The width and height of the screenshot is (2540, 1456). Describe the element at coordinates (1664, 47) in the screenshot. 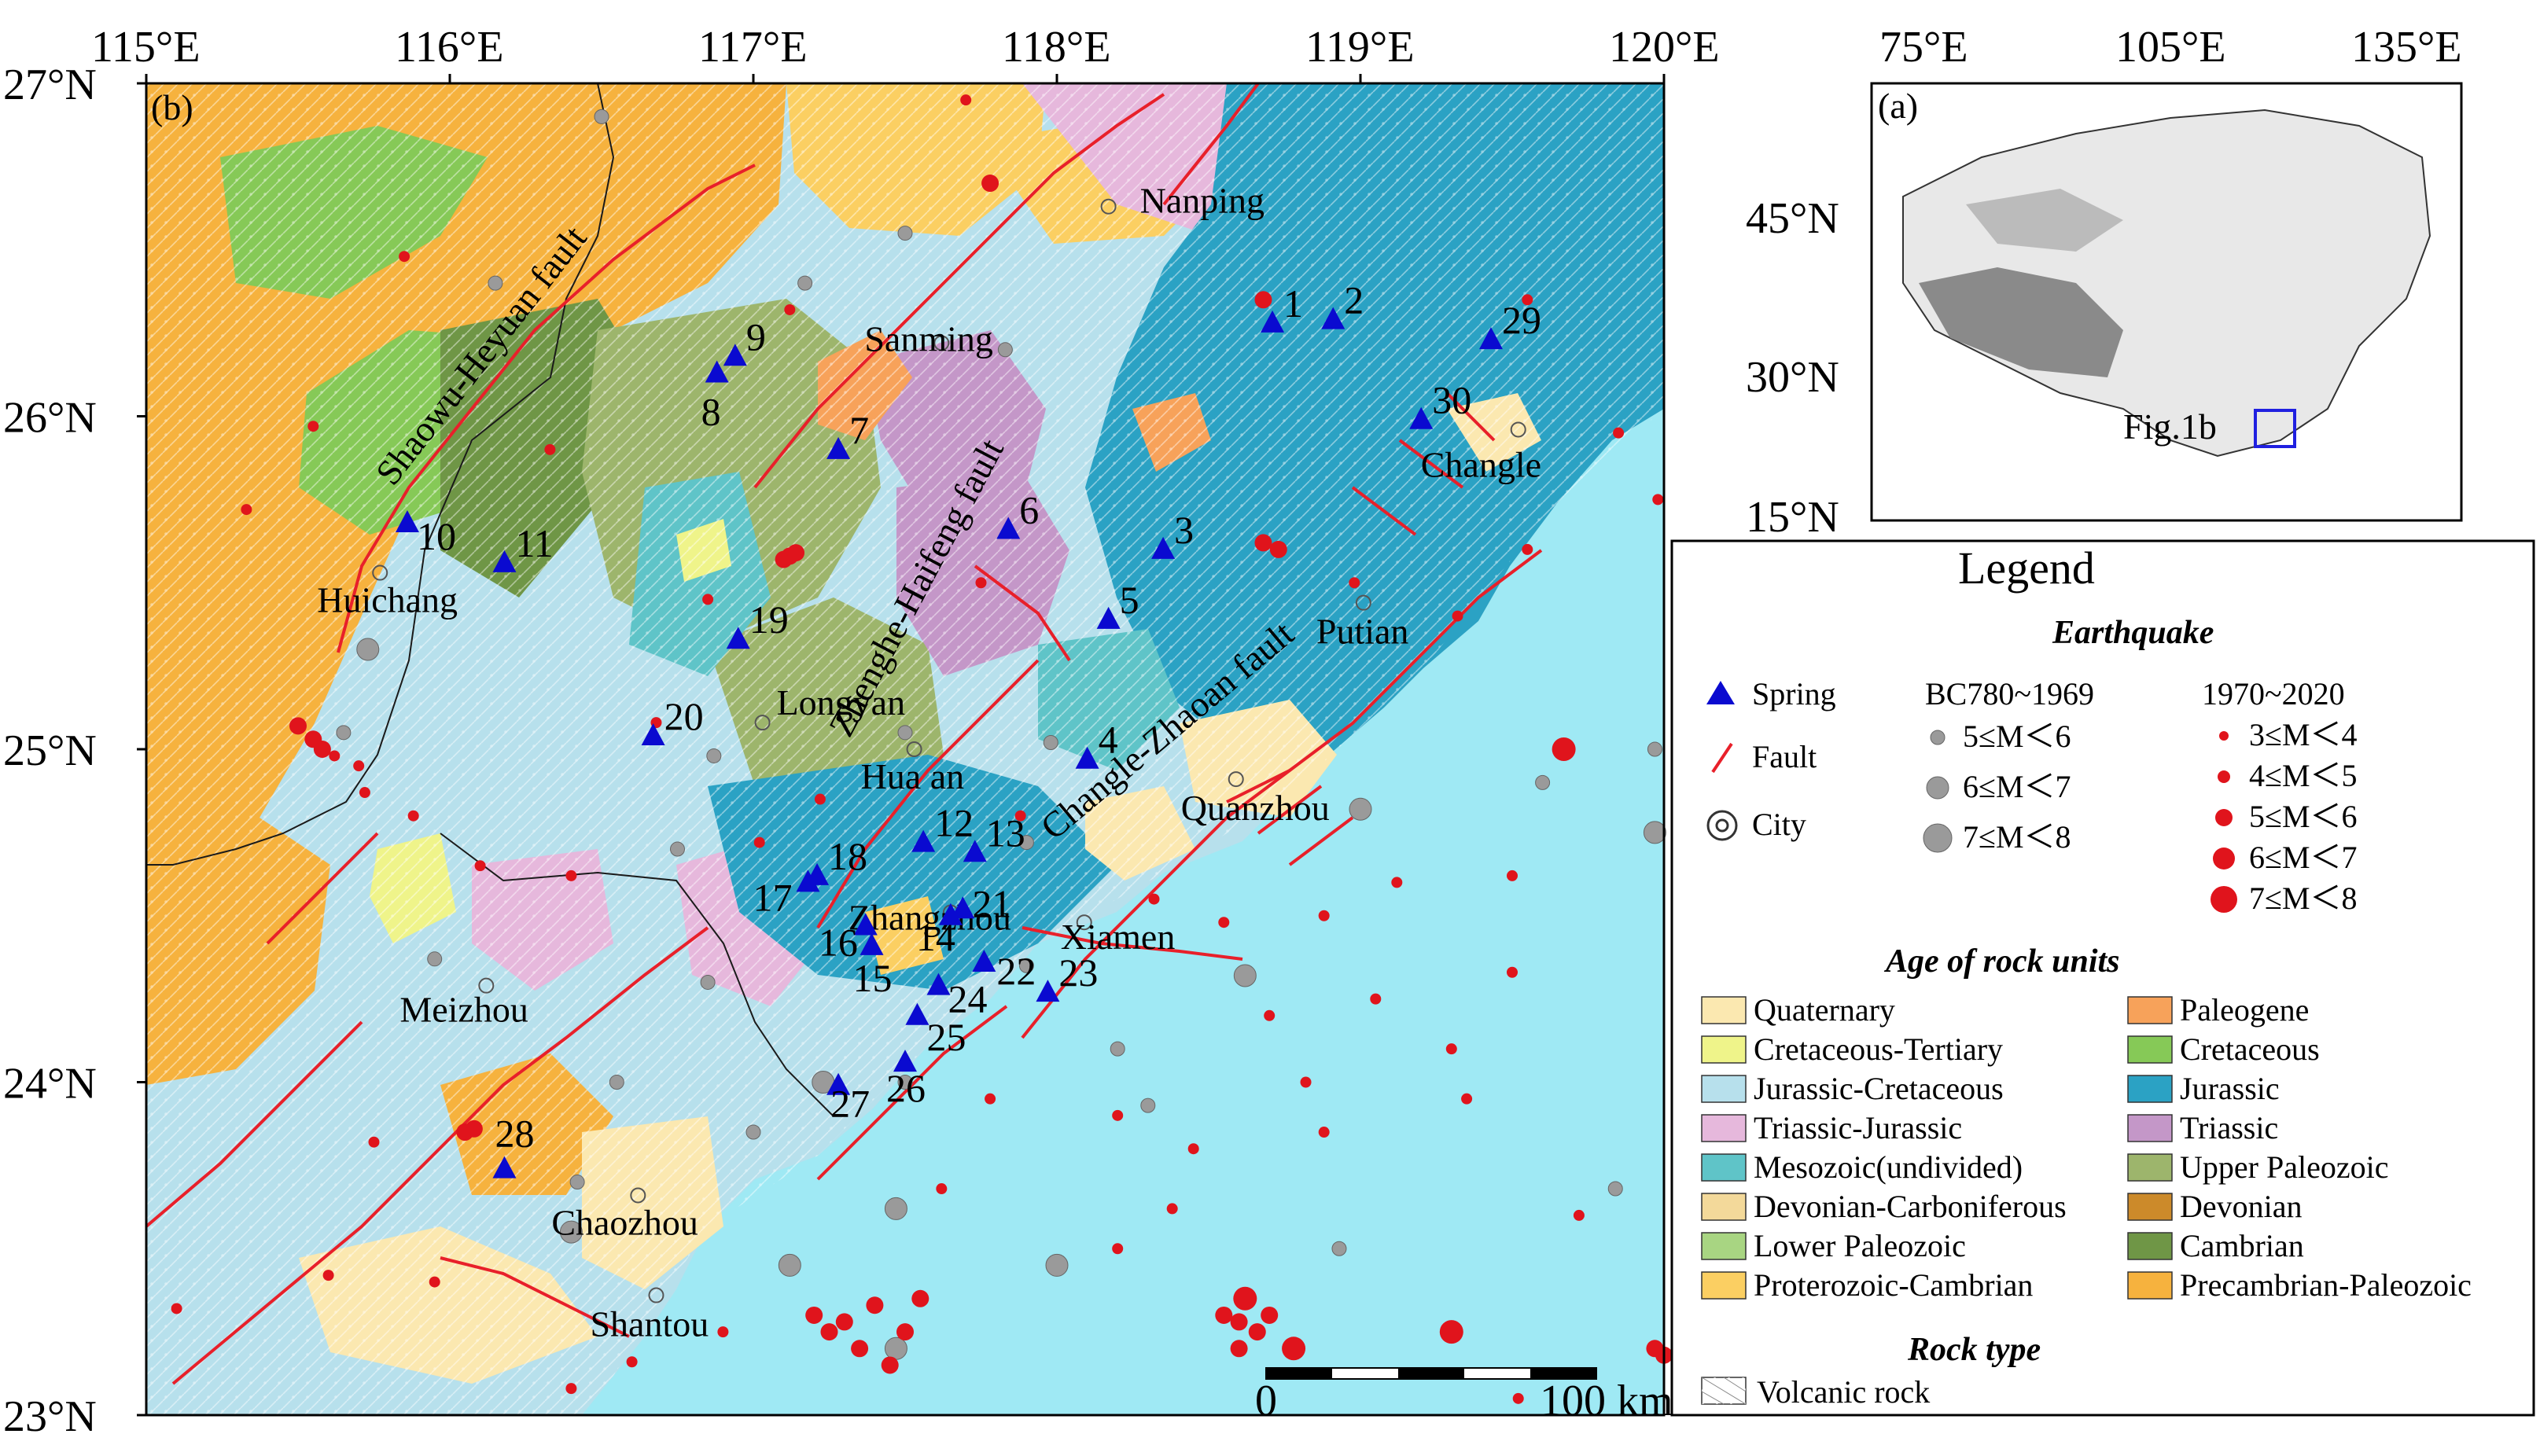

I see `lon-tick-label: 120°E` at that location.